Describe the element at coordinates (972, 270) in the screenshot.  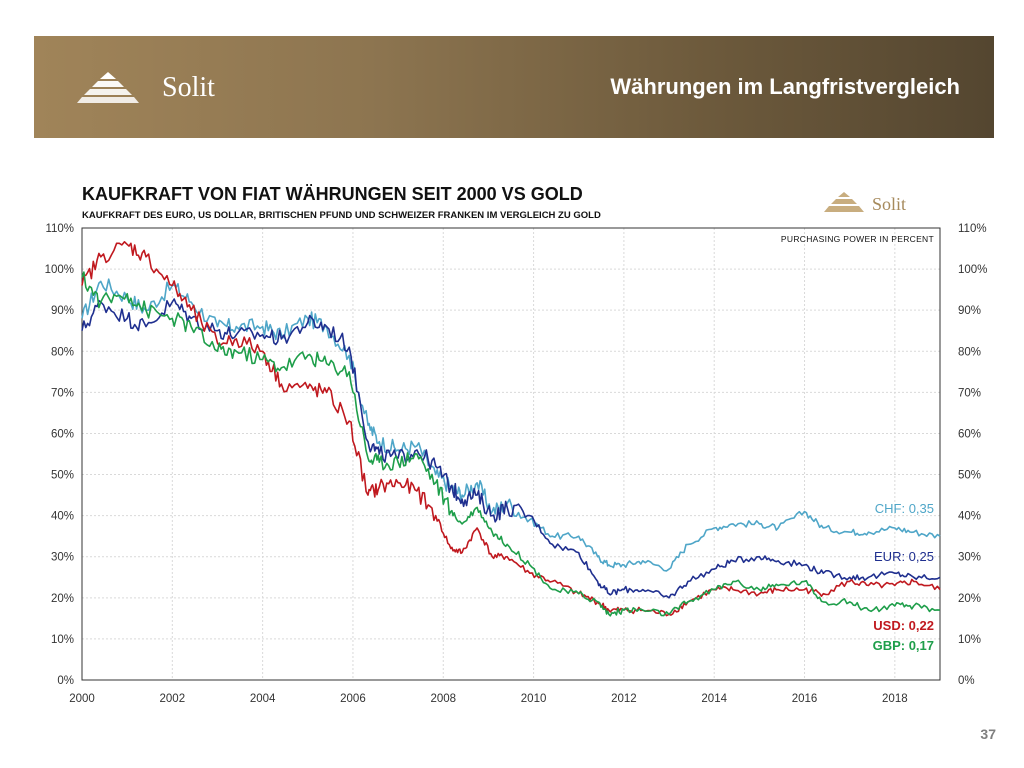
I see `y-tick-label-right: 100%` at that location.